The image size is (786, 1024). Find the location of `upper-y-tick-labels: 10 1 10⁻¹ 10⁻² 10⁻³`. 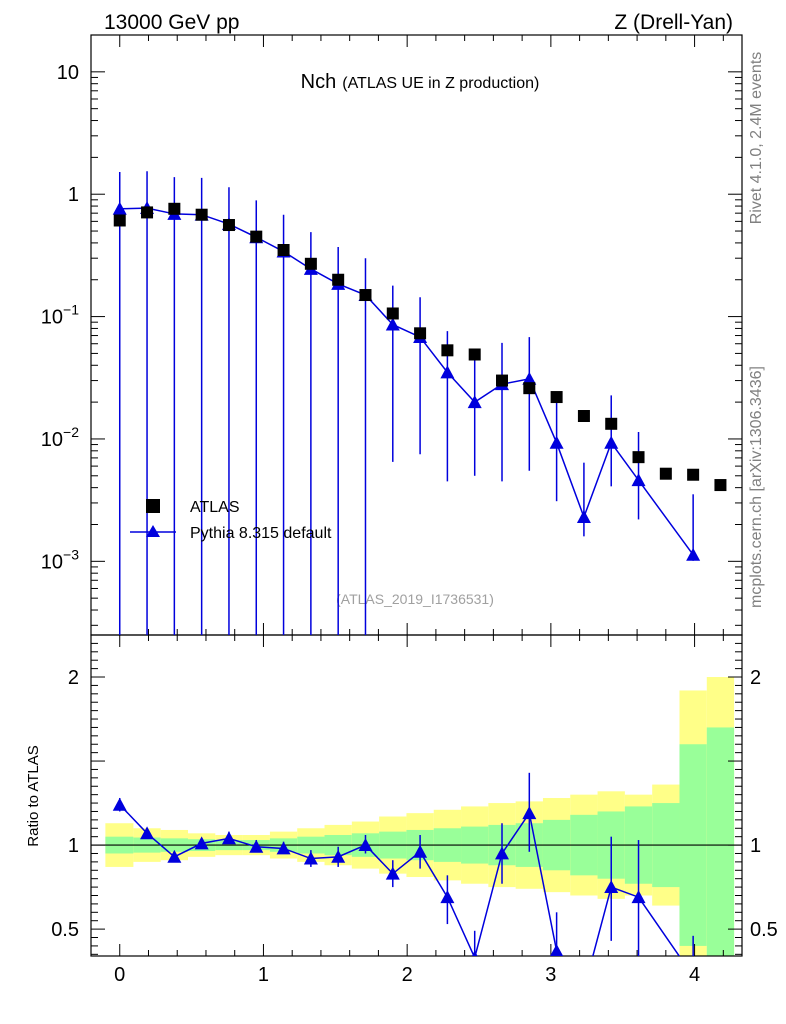

upper-y-tick-labels: 10 1 10⁻¹ 10⁻² 10⁻³ is located at coordinates (60, 317).